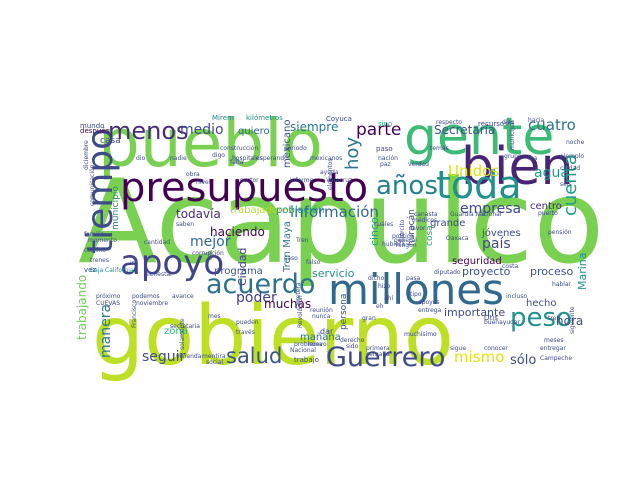 The image size is (640, 480). What do you see at coordinates (90, 270) in the screenshot?
I see `cloud-word: vez` at bounding box center [90, 270].